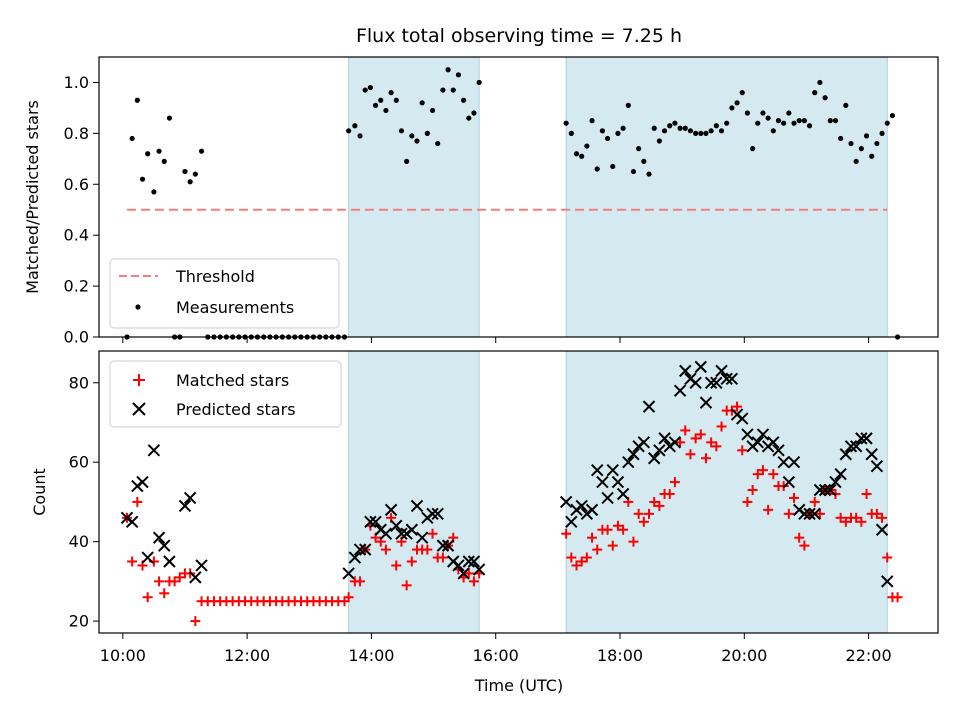 The width and height of the screenshot is (960, 724). Describe the element at coordinates (138, 307) in the screenshot. I see `measurements-legend-swatch` at that location.